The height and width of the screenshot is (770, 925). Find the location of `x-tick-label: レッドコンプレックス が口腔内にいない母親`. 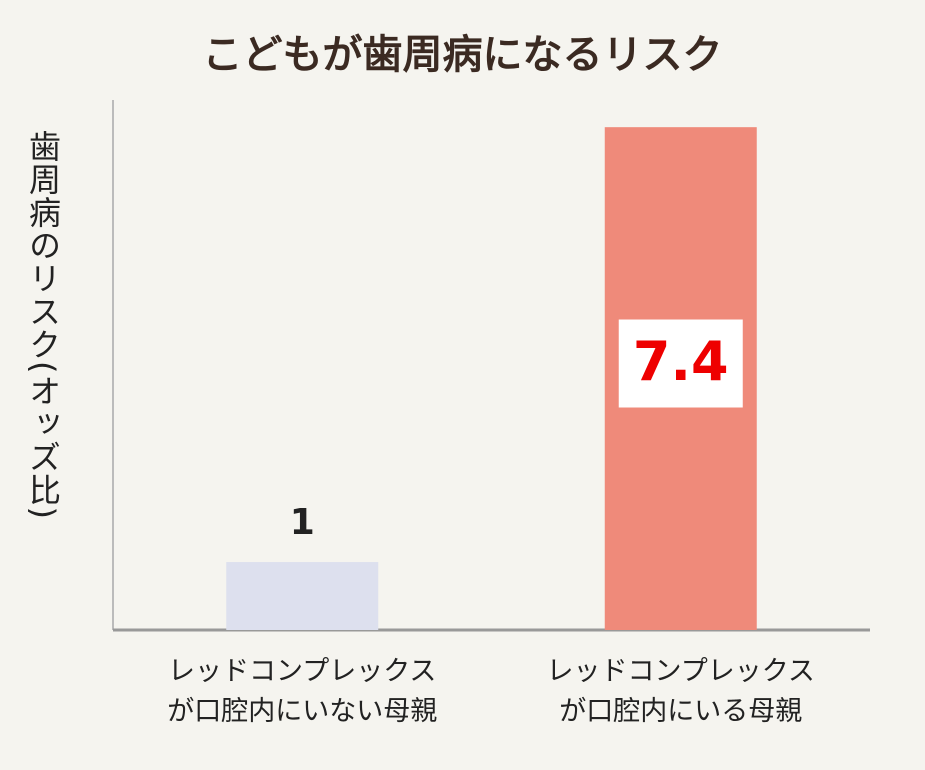

x-tick-label: レッドコンプレックス が口腔内にいない母親 is located at coordinates (302, 691).